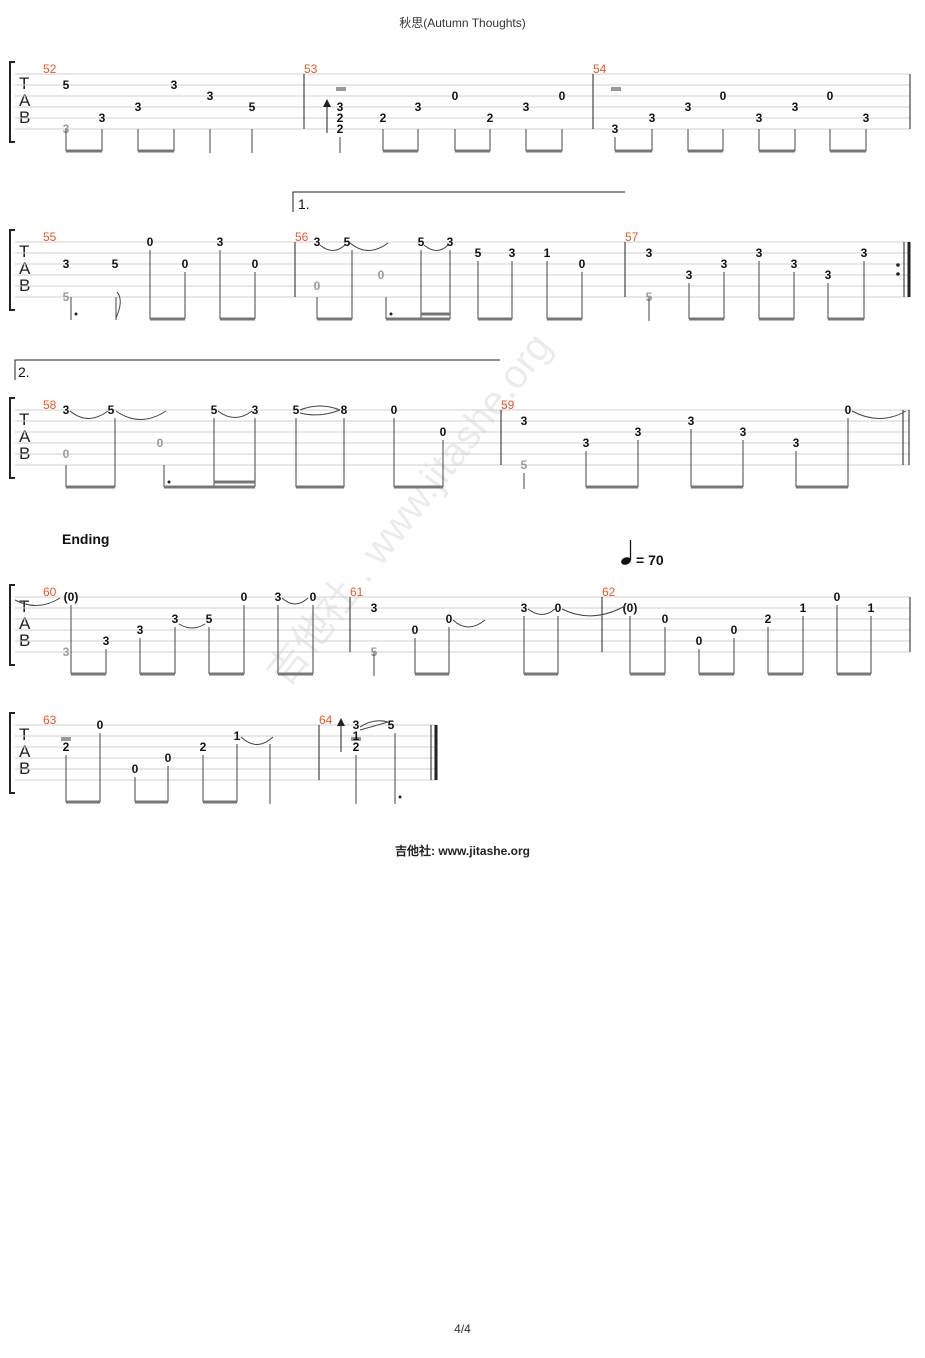 This screenshot has width=925, height=1358. I want to click on svg-text: 8, so click(344, 410).